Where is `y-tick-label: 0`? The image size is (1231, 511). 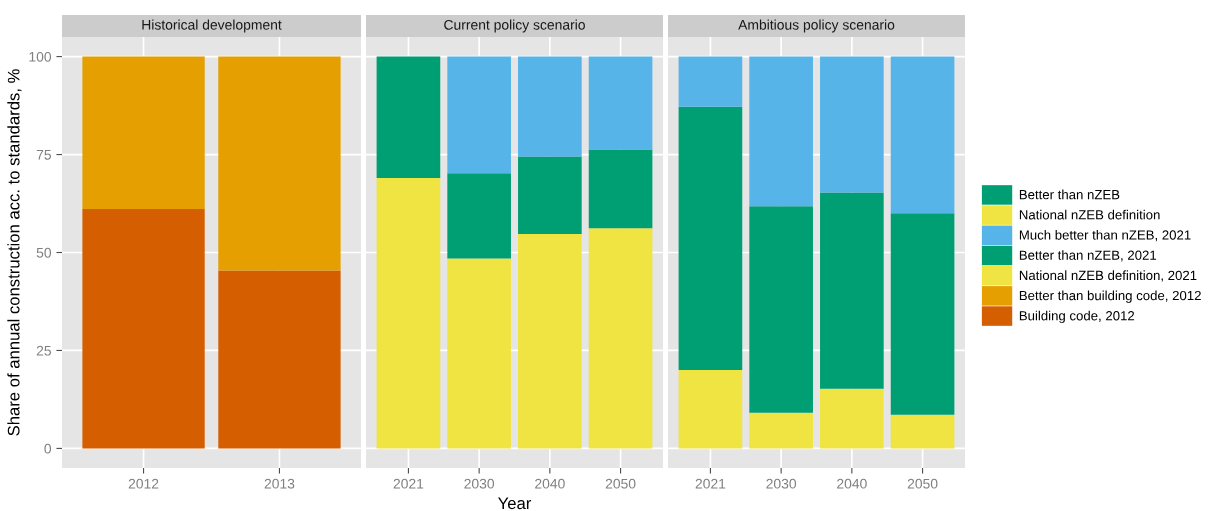
y-tick-label: 0 is located at coordinates (48, 448).